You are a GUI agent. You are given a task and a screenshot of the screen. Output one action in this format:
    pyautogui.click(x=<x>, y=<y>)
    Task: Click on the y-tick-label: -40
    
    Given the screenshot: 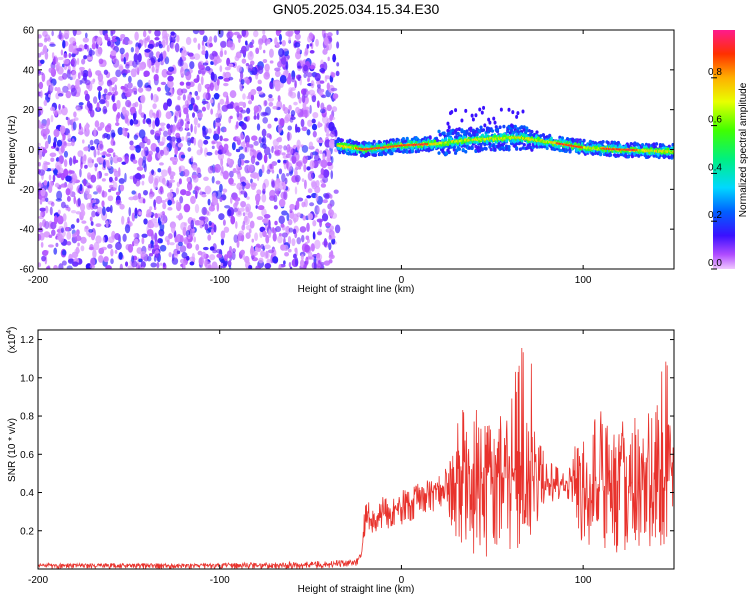 What is the action you would take?
    pyautogui.click(x=27, y=230)
    